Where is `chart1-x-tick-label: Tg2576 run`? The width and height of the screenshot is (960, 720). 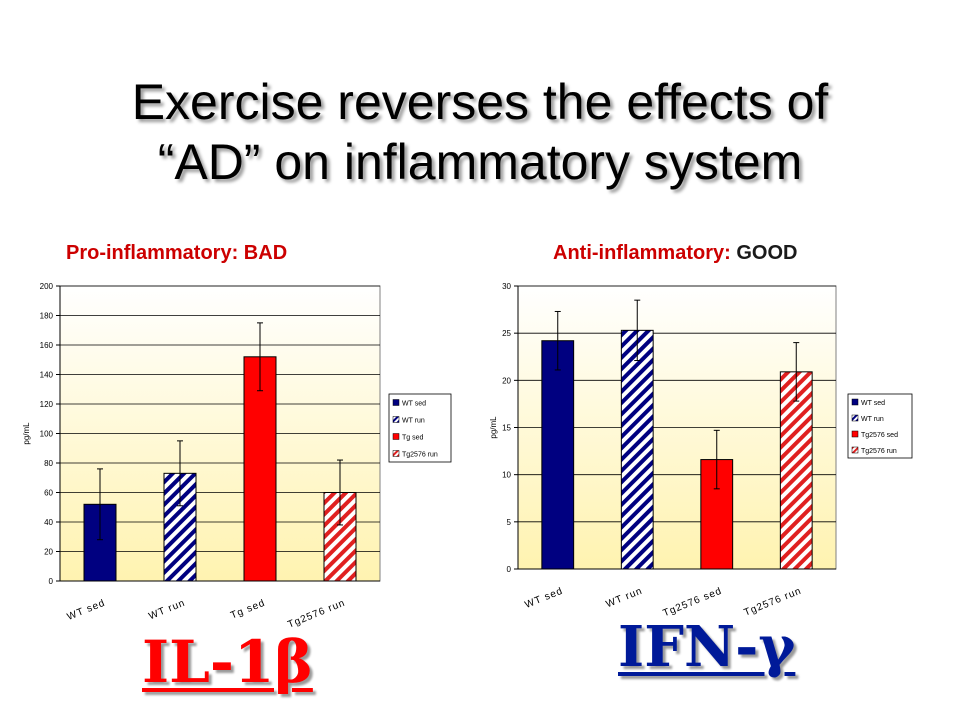
chart1-x-tick-label: Tg2576 run is located at coordinates (316, 614).